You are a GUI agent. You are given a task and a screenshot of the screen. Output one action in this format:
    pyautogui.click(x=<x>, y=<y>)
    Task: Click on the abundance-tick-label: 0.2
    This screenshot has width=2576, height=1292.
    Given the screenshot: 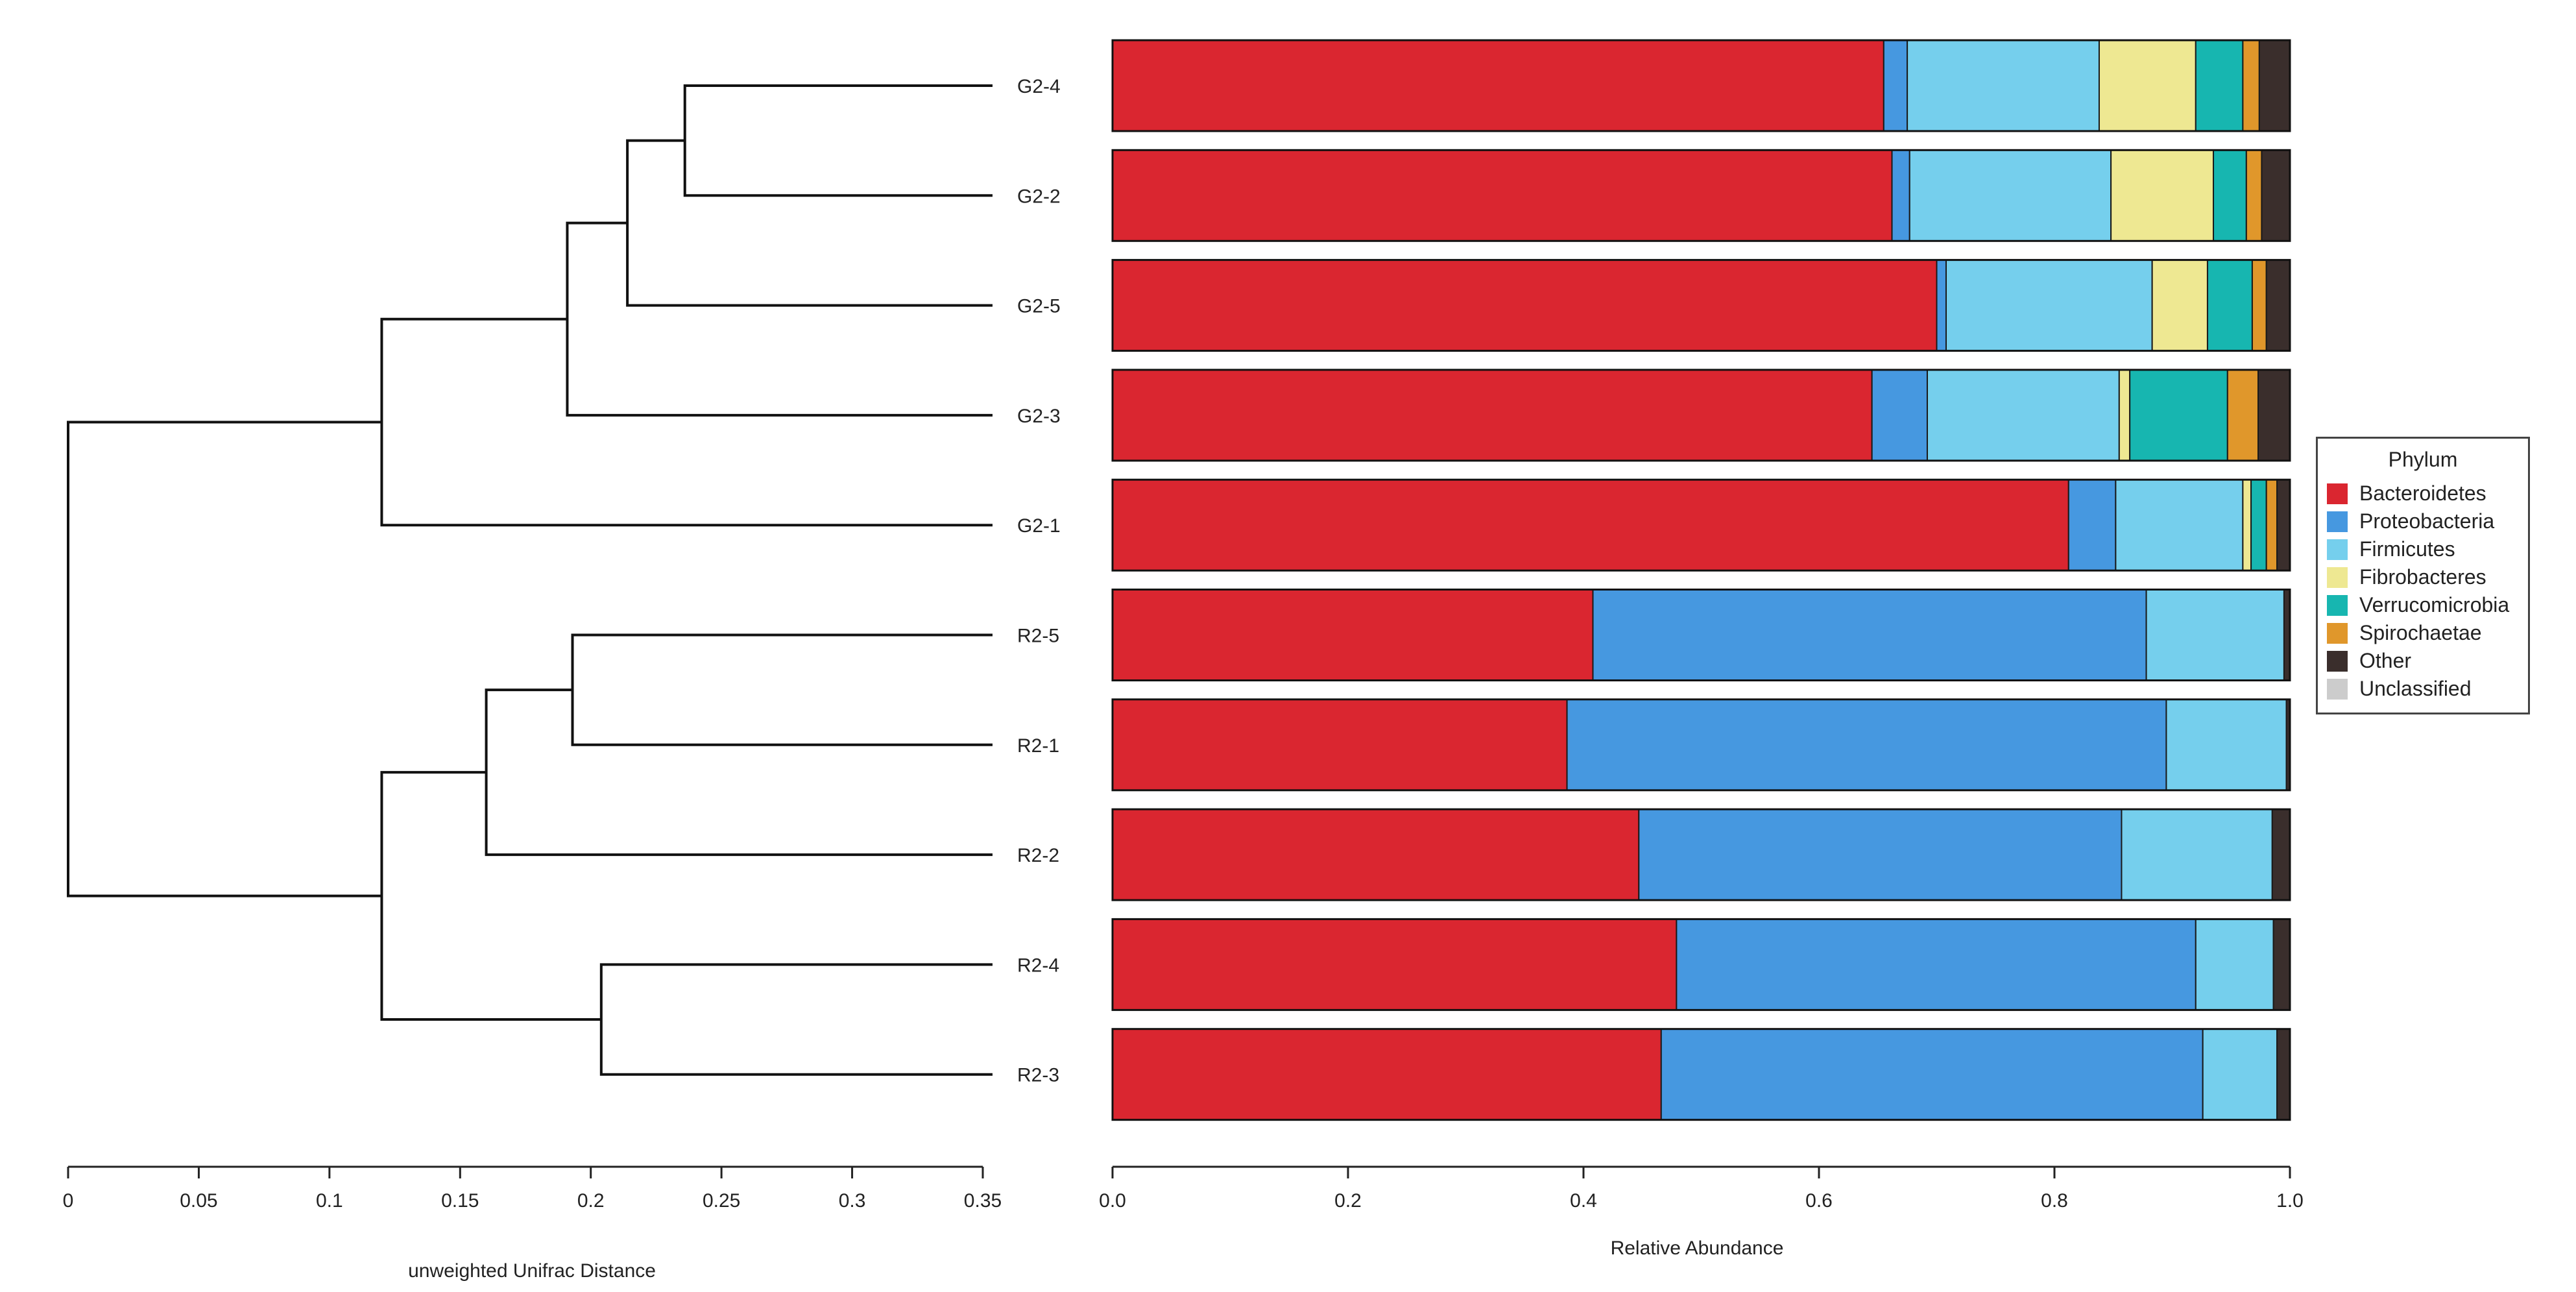 What is the action you would take?
    pyautogui.click(x=1348, y=1201)
    